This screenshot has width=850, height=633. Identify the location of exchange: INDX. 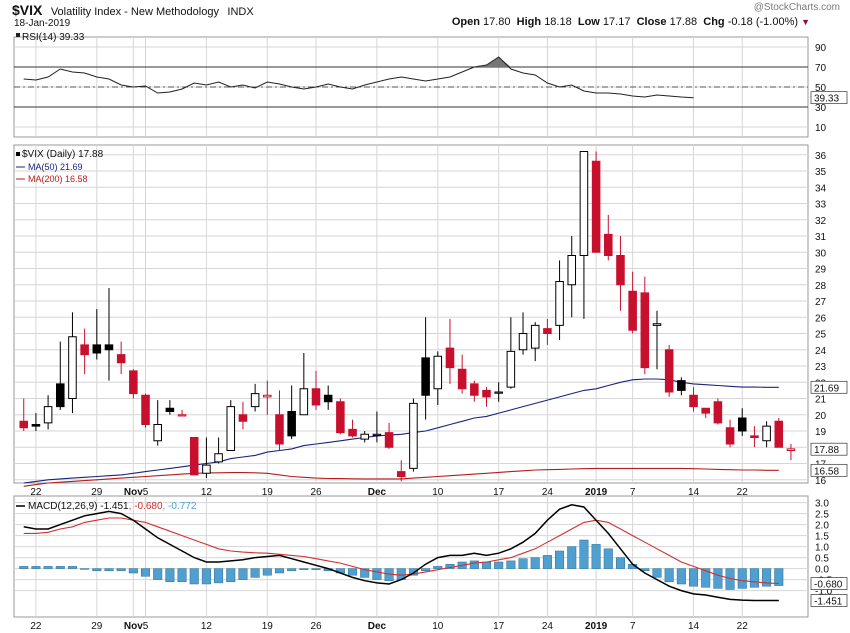
(240, 12).